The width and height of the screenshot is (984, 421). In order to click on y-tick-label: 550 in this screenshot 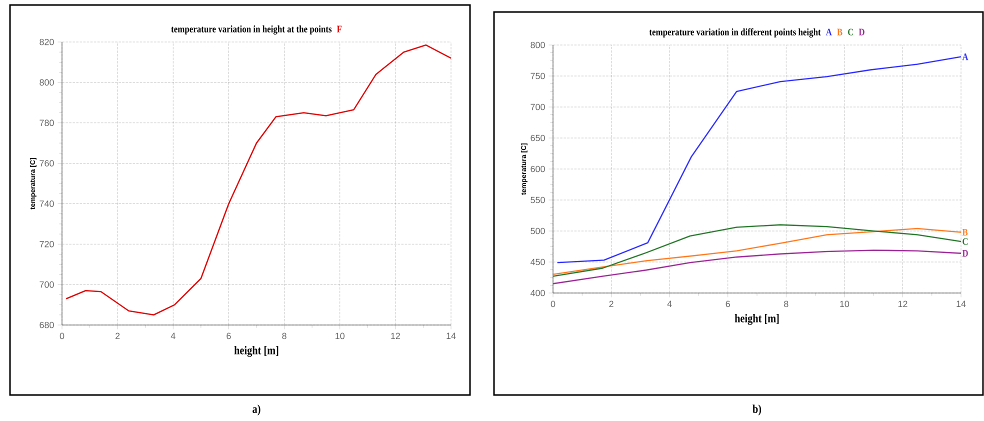, I will do `click(537, 200)`.